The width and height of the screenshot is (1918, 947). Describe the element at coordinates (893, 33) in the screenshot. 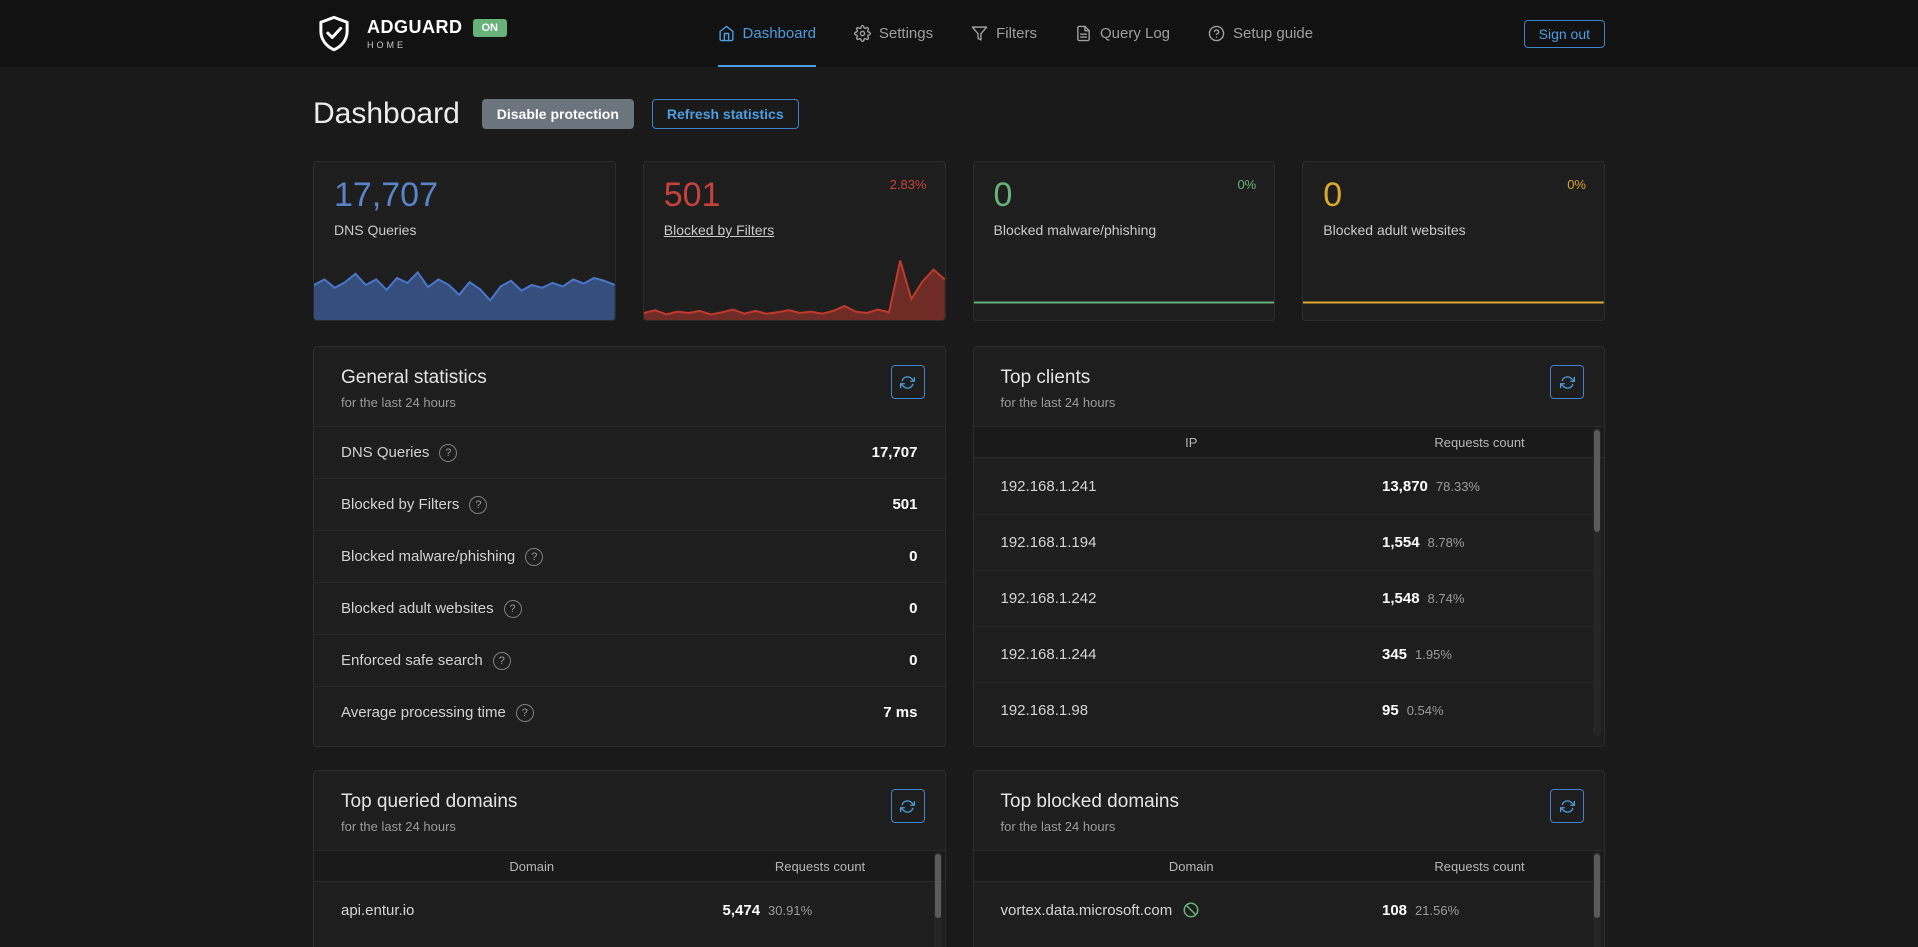

I see `nav-item-settings: Settings` at that location.